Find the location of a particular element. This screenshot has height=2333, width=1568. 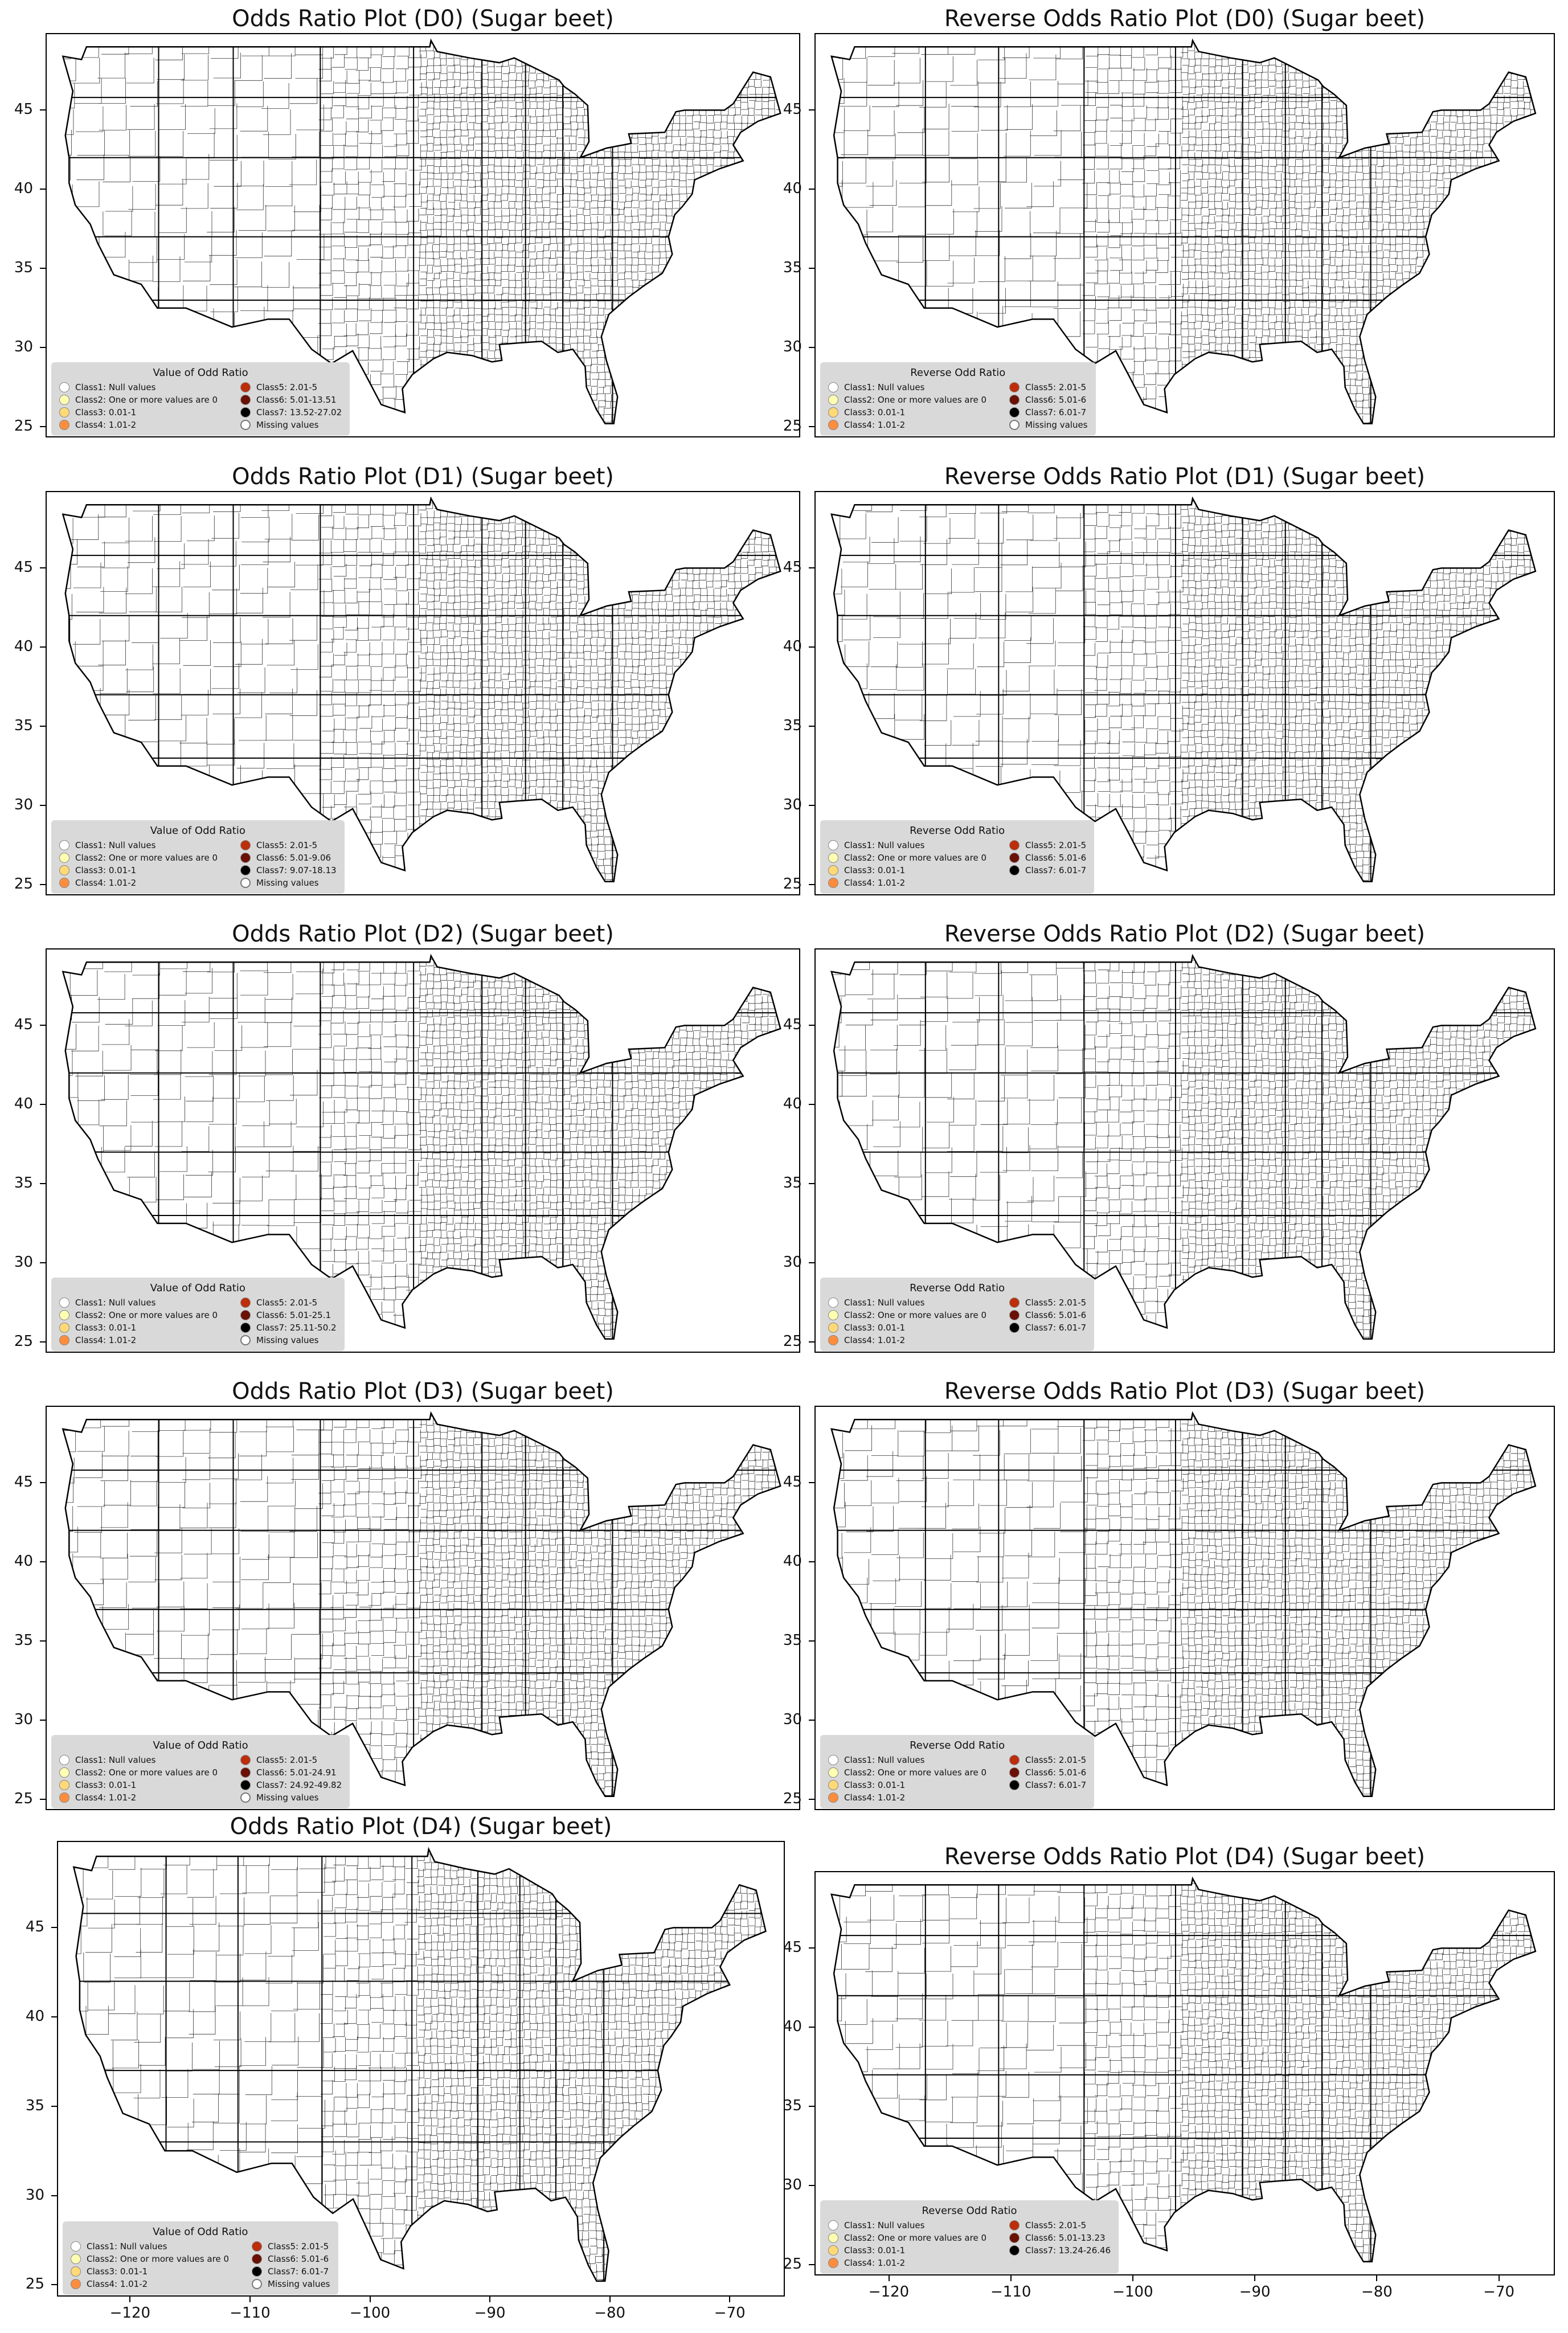

legend-label: Class7: 9.07-18.13 is located at coordinates (296, 870).